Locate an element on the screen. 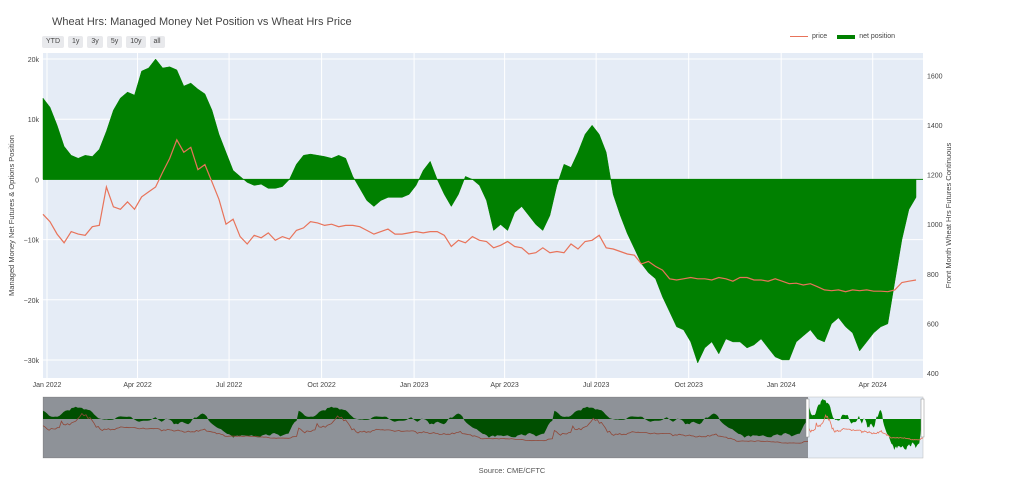  range-slider is located at coordinates (483, 427).